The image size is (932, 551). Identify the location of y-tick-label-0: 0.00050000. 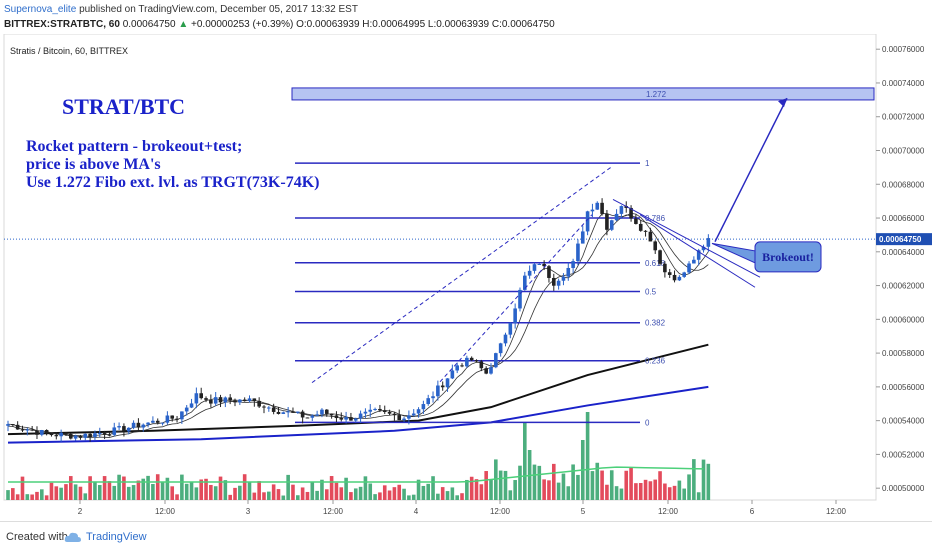
(903, 488).